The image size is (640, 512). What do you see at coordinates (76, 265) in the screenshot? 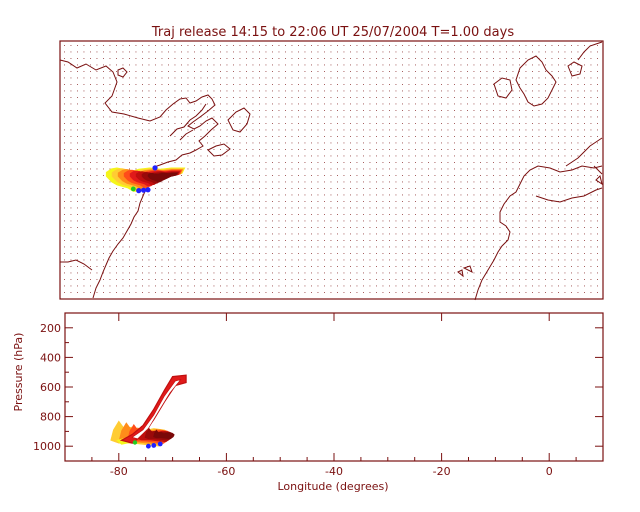
I see `coast-gulf` at bounding box center [76, 265].